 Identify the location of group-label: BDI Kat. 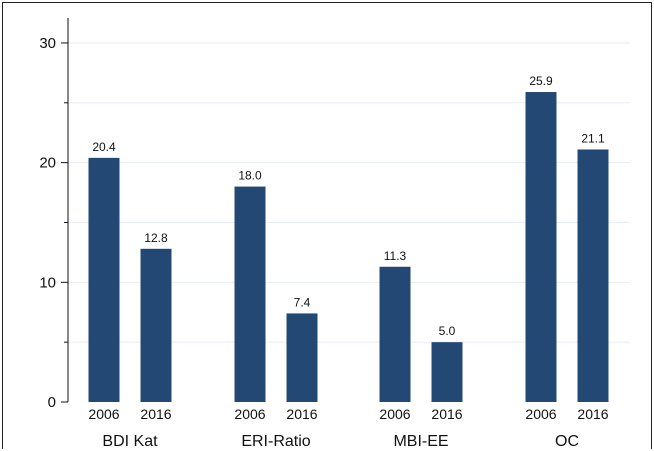
(130, 441).